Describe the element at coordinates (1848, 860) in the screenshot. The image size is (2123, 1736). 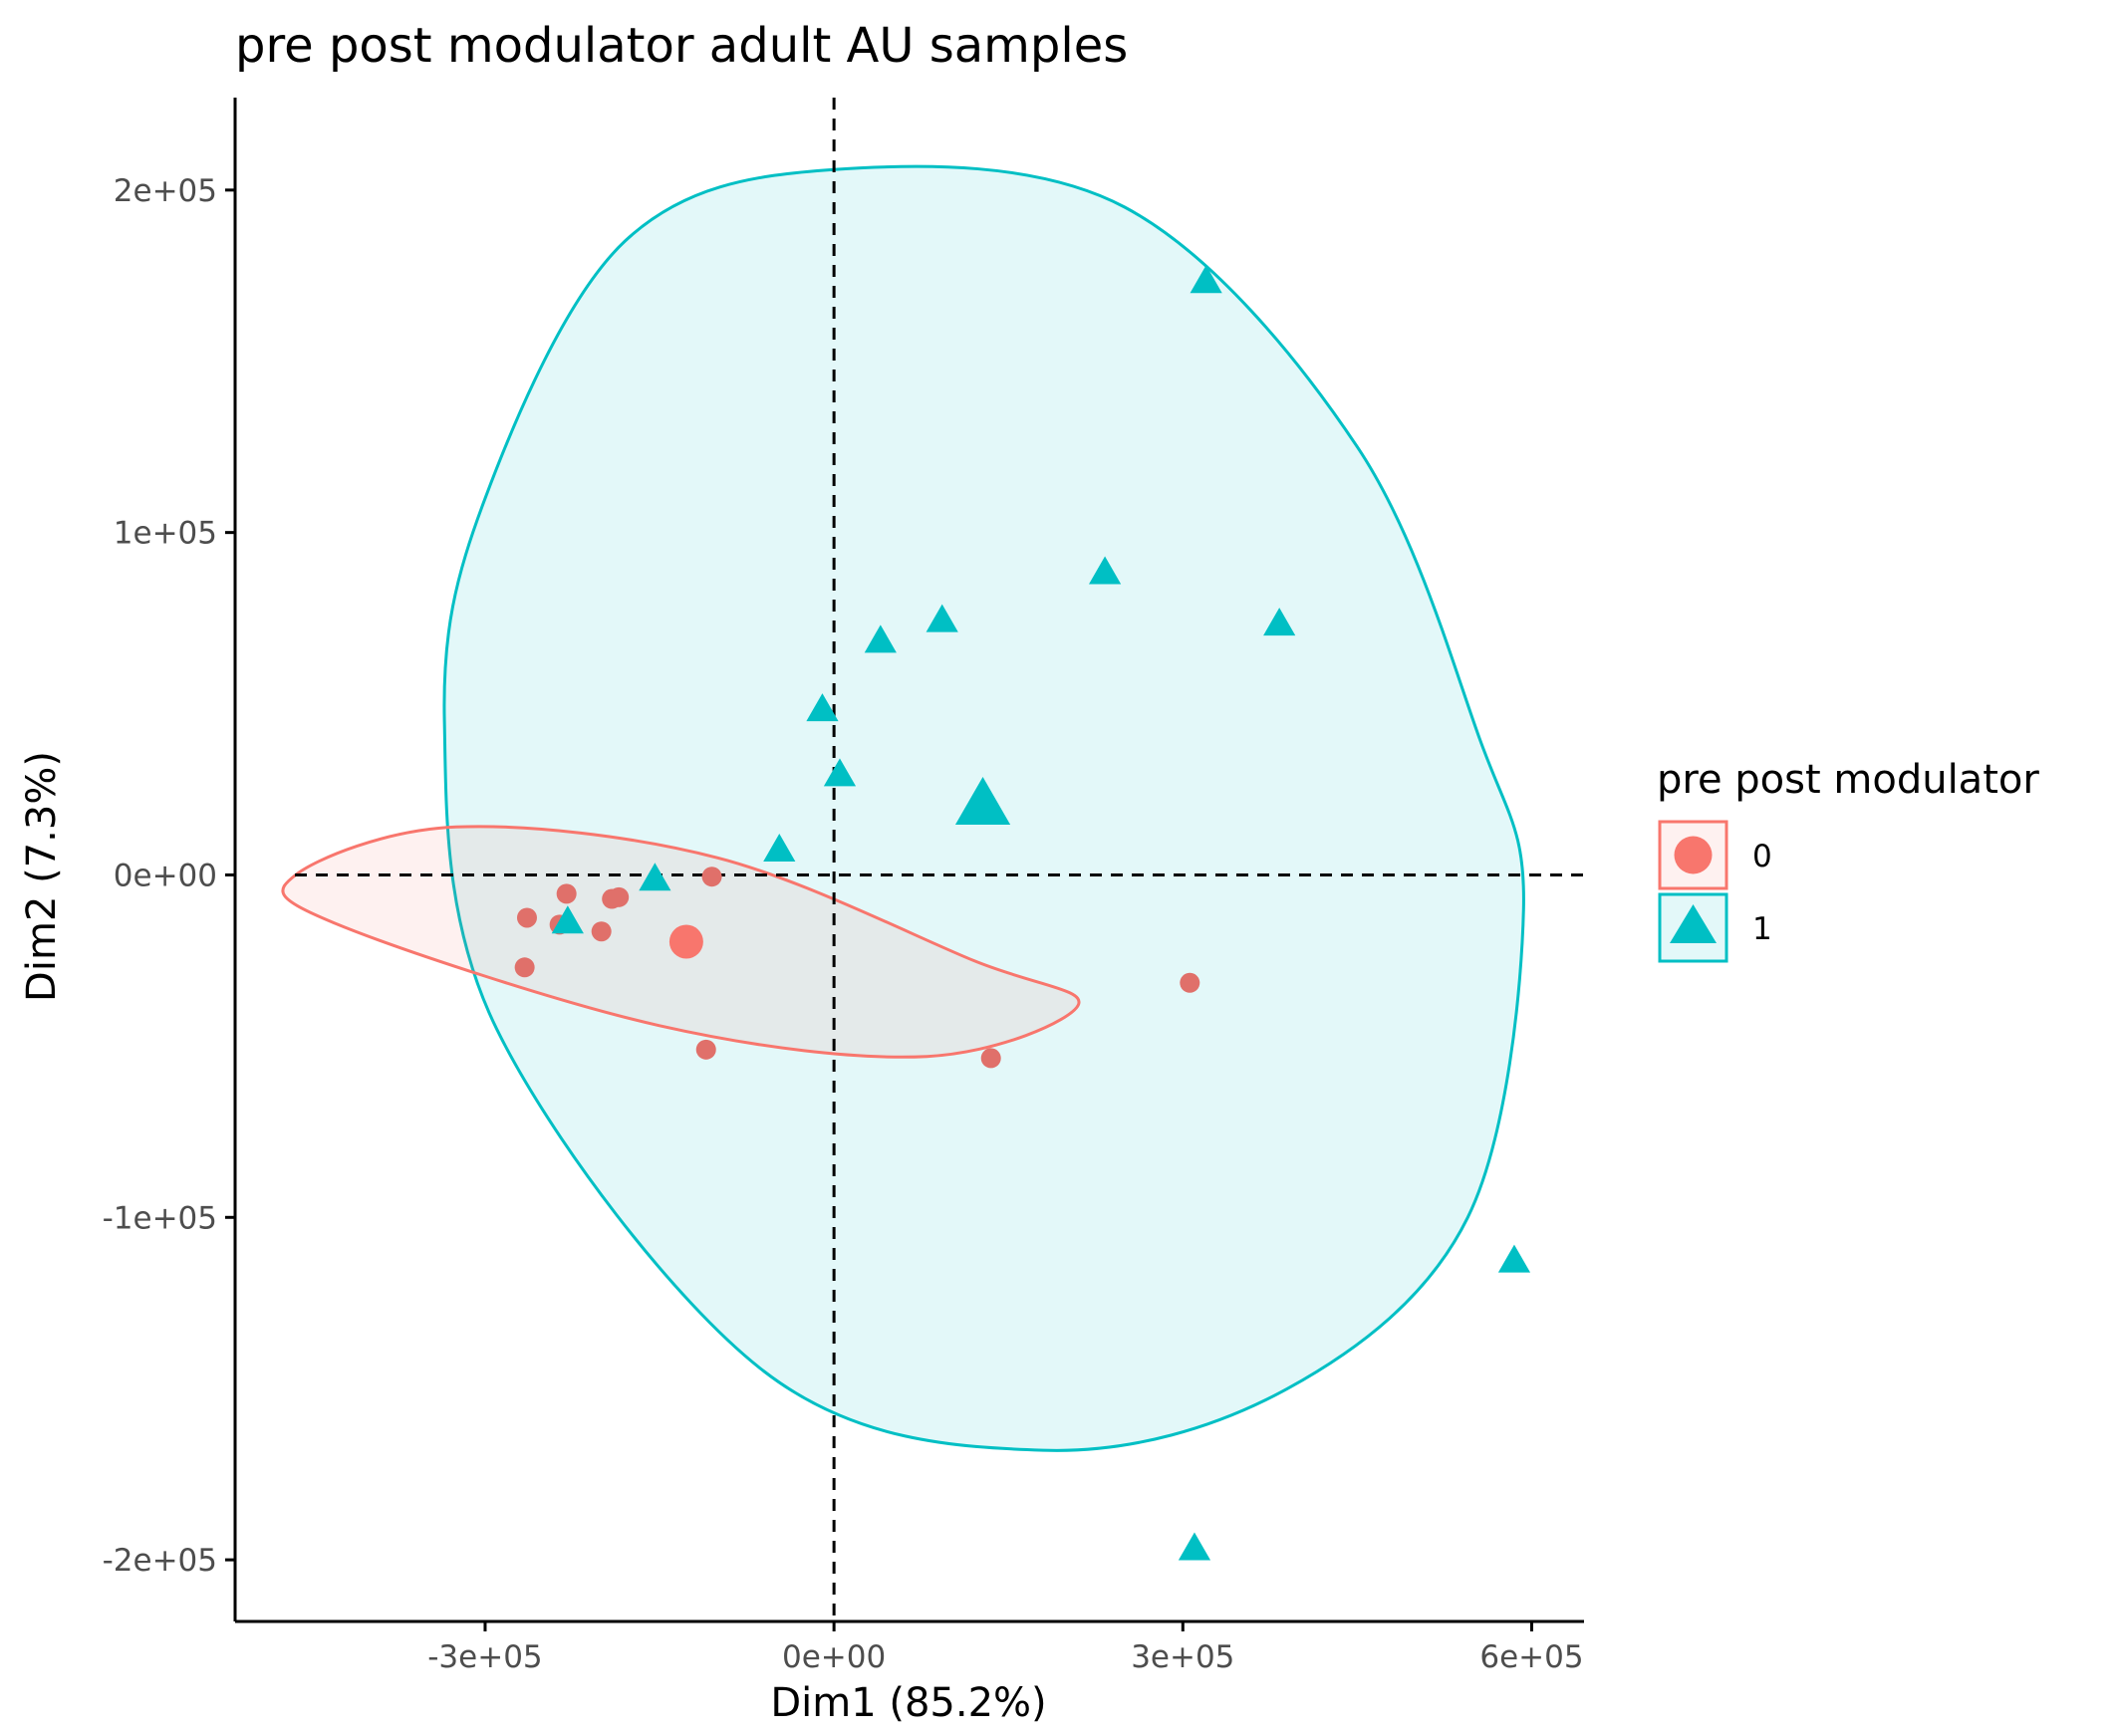
I see `legend: pre post modulator 0 1` at that location.